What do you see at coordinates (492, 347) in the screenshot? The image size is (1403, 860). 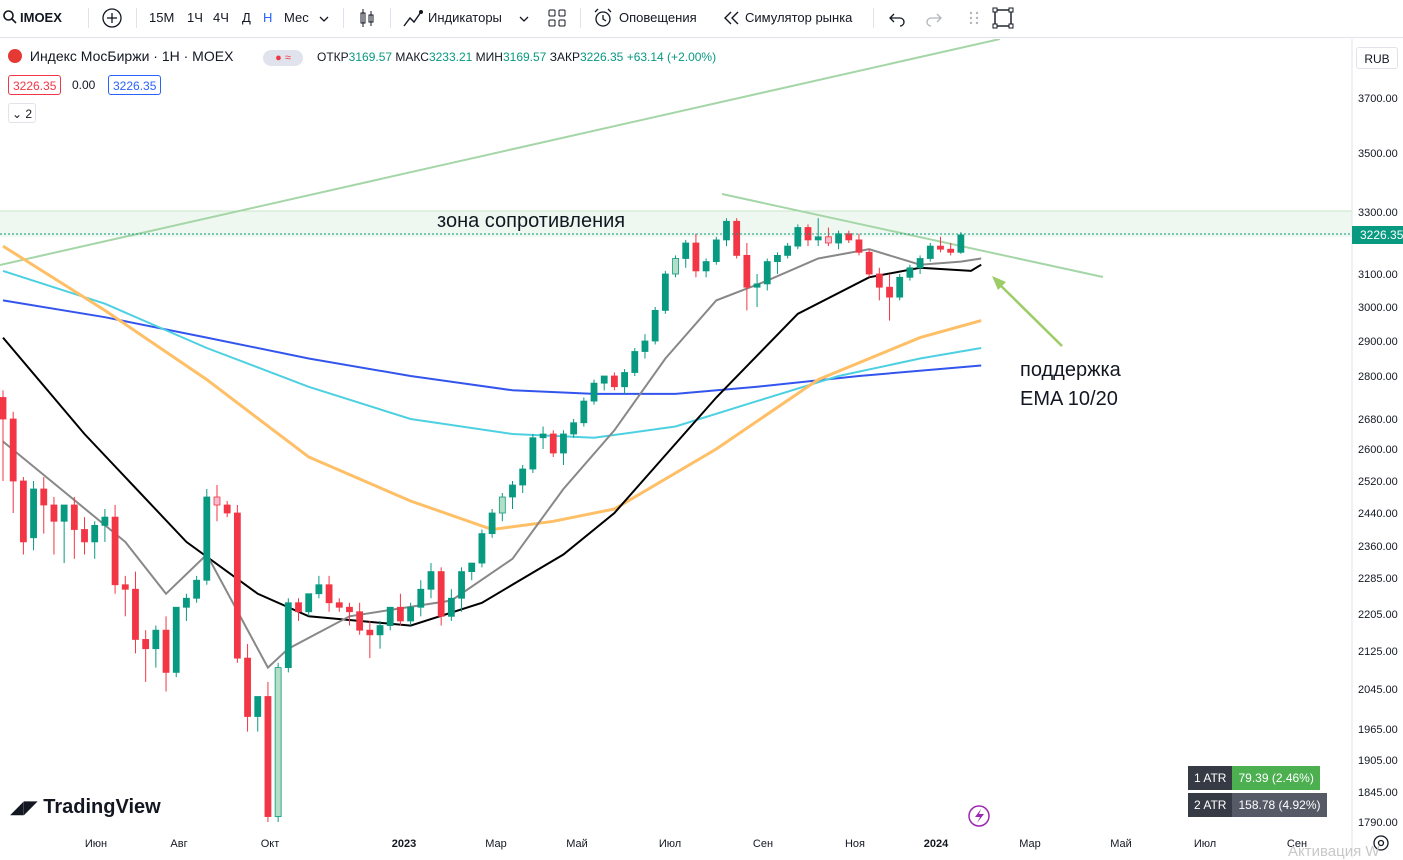 I see `ema200-line` at bounding box center [492, 347].